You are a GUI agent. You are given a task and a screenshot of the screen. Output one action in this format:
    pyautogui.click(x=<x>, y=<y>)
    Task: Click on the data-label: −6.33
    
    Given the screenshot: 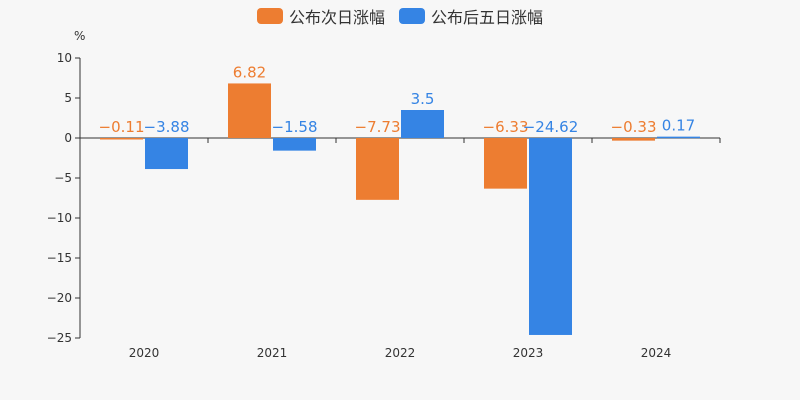 What is the action you would take?
    pyautogui.click(x=506, y=127)
    